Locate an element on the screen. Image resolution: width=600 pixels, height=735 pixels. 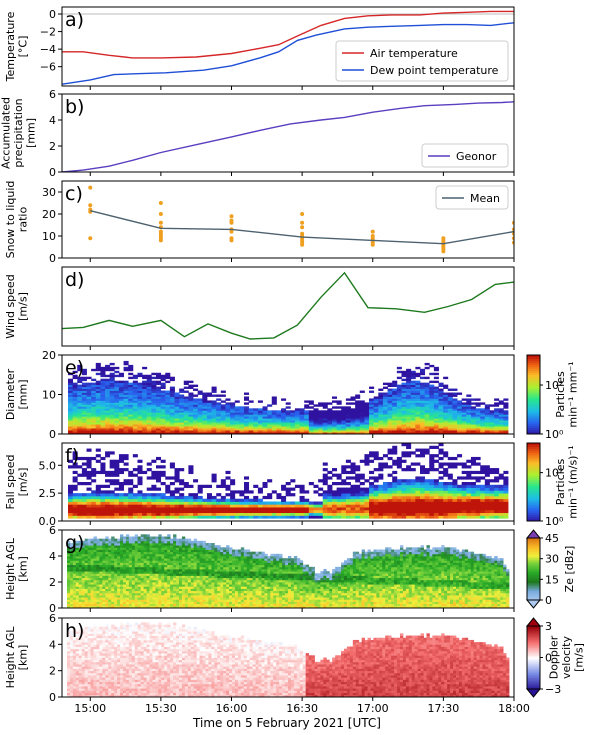
colorbar-cell is located at coordinates (533, 392).